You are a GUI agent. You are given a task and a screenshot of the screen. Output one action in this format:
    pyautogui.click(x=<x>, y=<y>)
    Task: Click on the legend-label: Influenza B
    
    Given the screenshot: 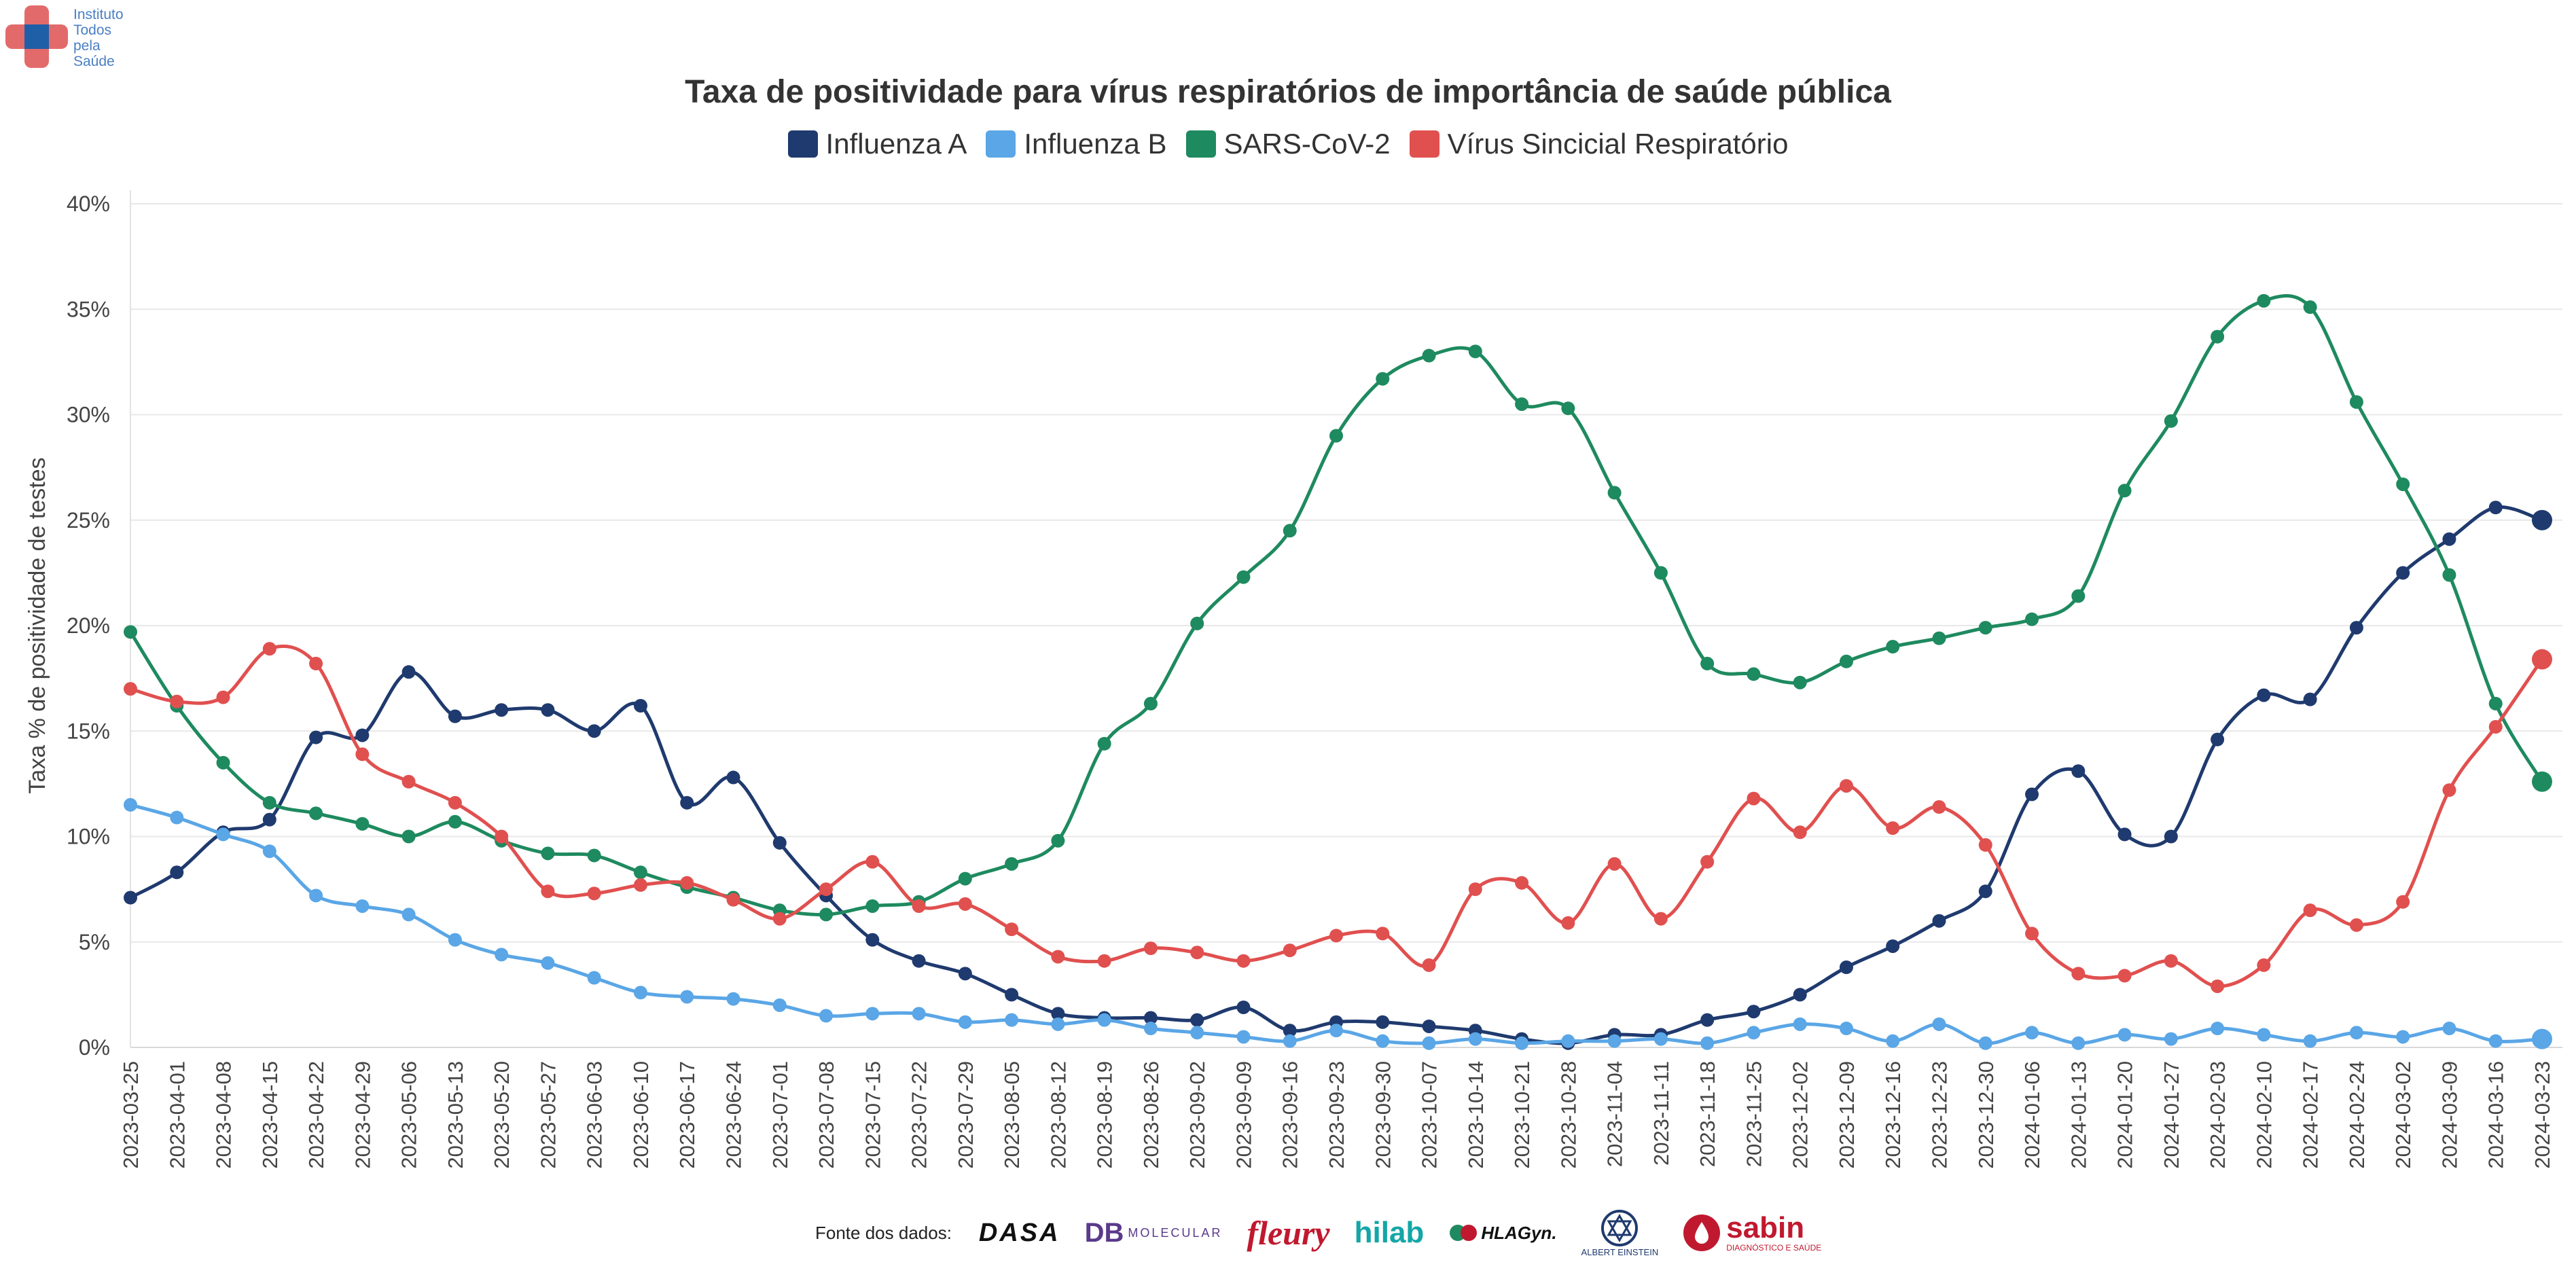 What is the action you would take?
    pyautogui.click(x=1095, y=144)
    